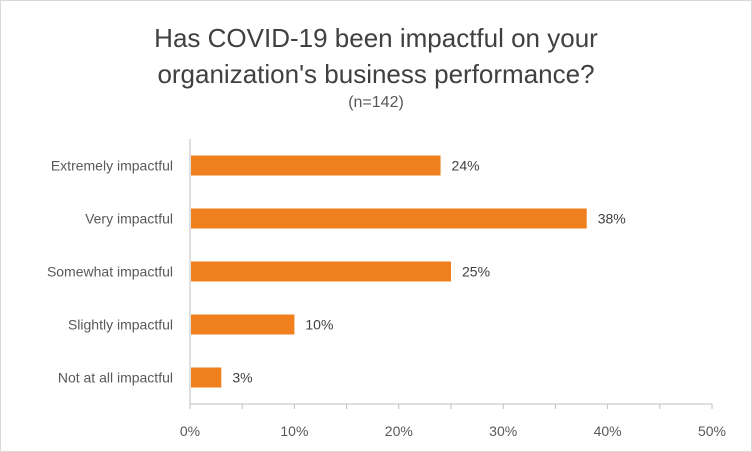  Describe the element at coordinates (120, 325) in the screenshot. I see `category-label: Slightly impactful` at that location.